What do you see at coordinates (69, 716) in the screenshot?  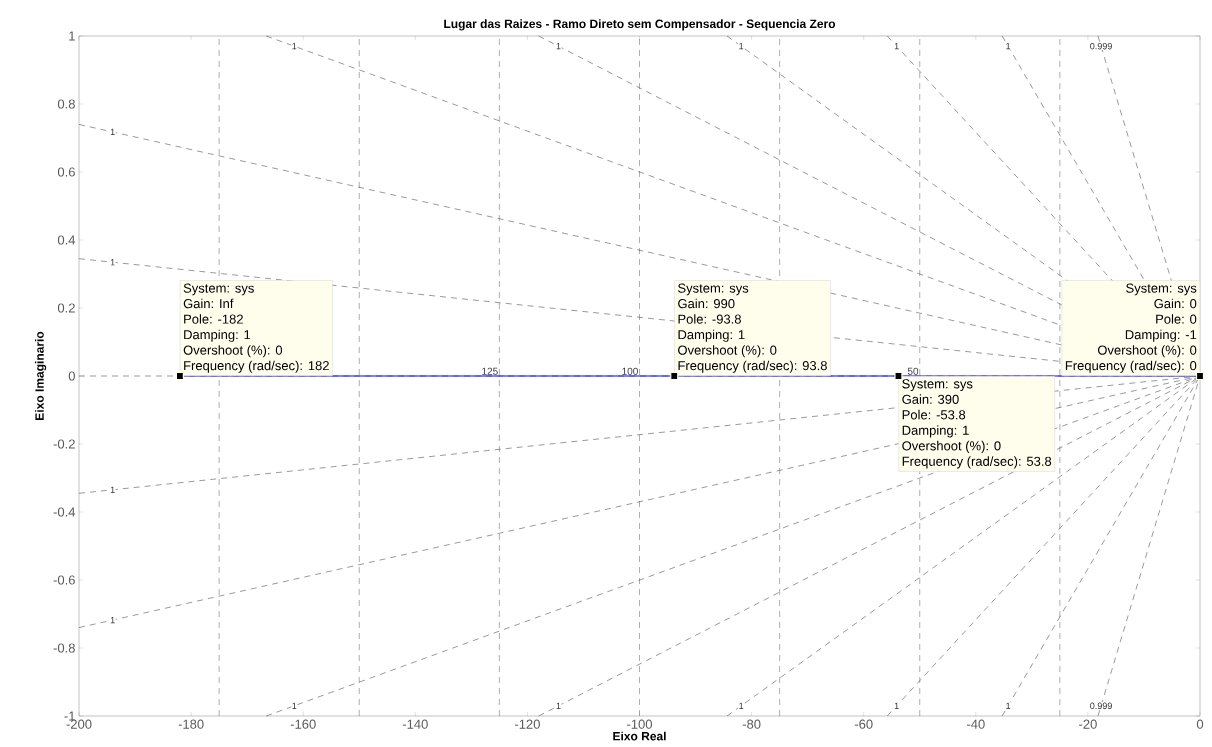 I see `y-tick-label: -1` at bounding box center [69, 716].